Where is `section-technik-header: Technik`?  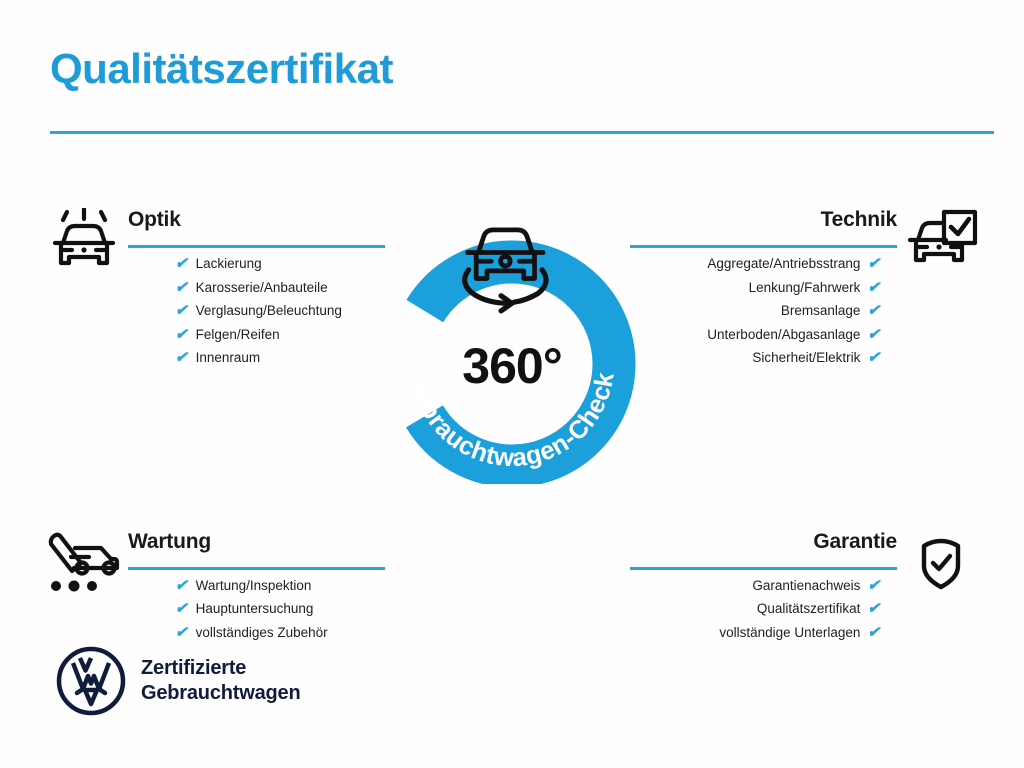
section-technik-header: Technik is located at coordinates (763, 226).